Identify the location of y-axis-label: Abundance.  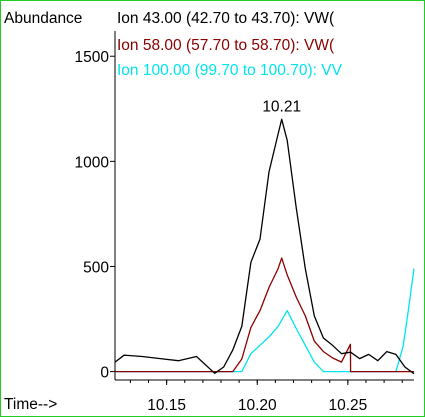
(43, 18).